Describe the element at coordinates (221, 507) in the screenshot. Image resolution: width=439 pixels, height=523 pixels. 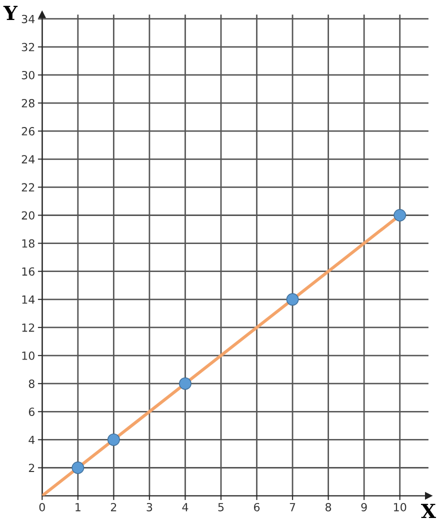
I see `x-tick-label: 5` at that location.